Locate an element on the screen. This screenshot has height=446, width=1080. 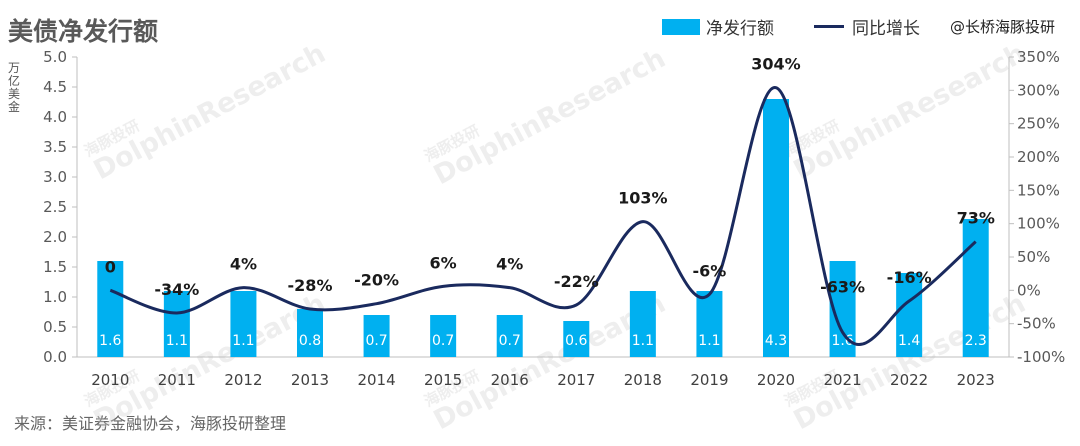
line-point-label: -6% is located at coordinates (710, 270).